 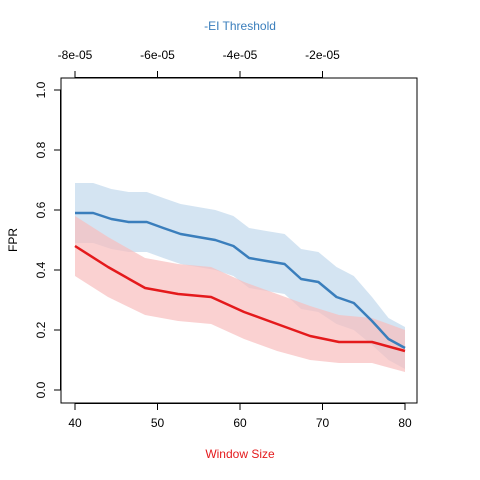 I want to click on y-tick-label: 0.0, so click(x=41, y=389).